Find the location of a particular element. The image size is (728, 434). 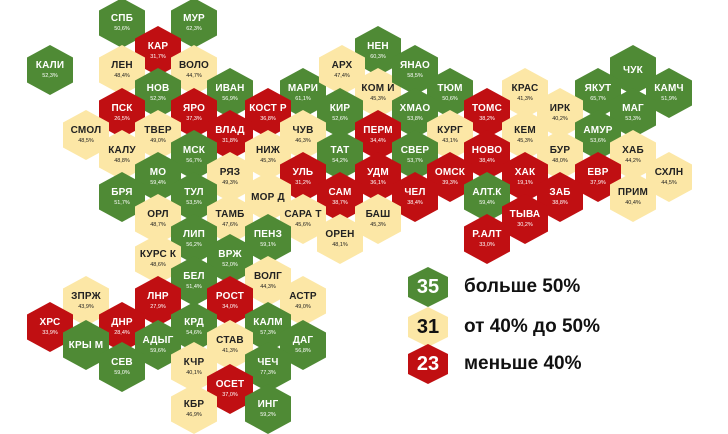

region-code: ОМСК is located at coordinates (450, 172).